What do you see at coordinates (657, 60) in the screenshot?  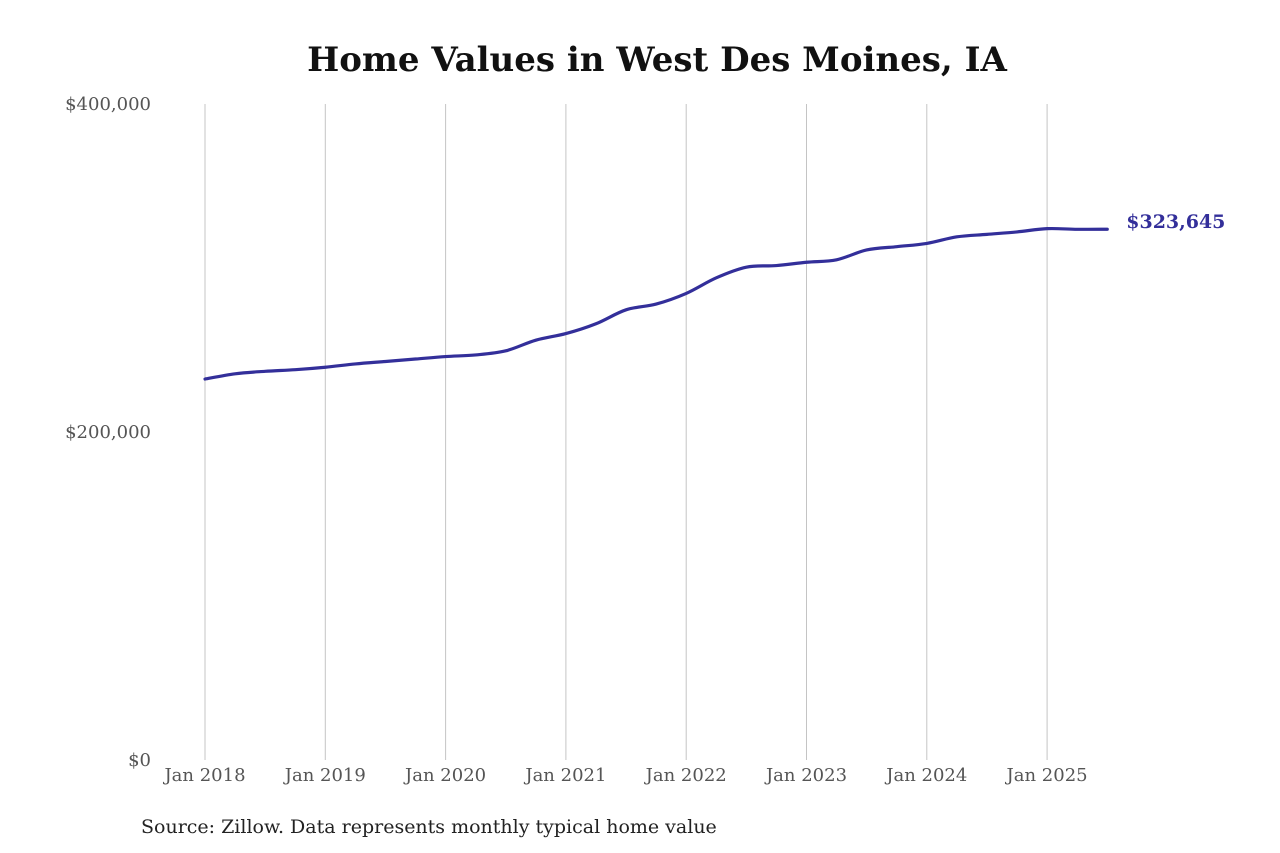 I see `chart-title: Home Values in West Des Moines, IA` at bounding box center [657, 60].